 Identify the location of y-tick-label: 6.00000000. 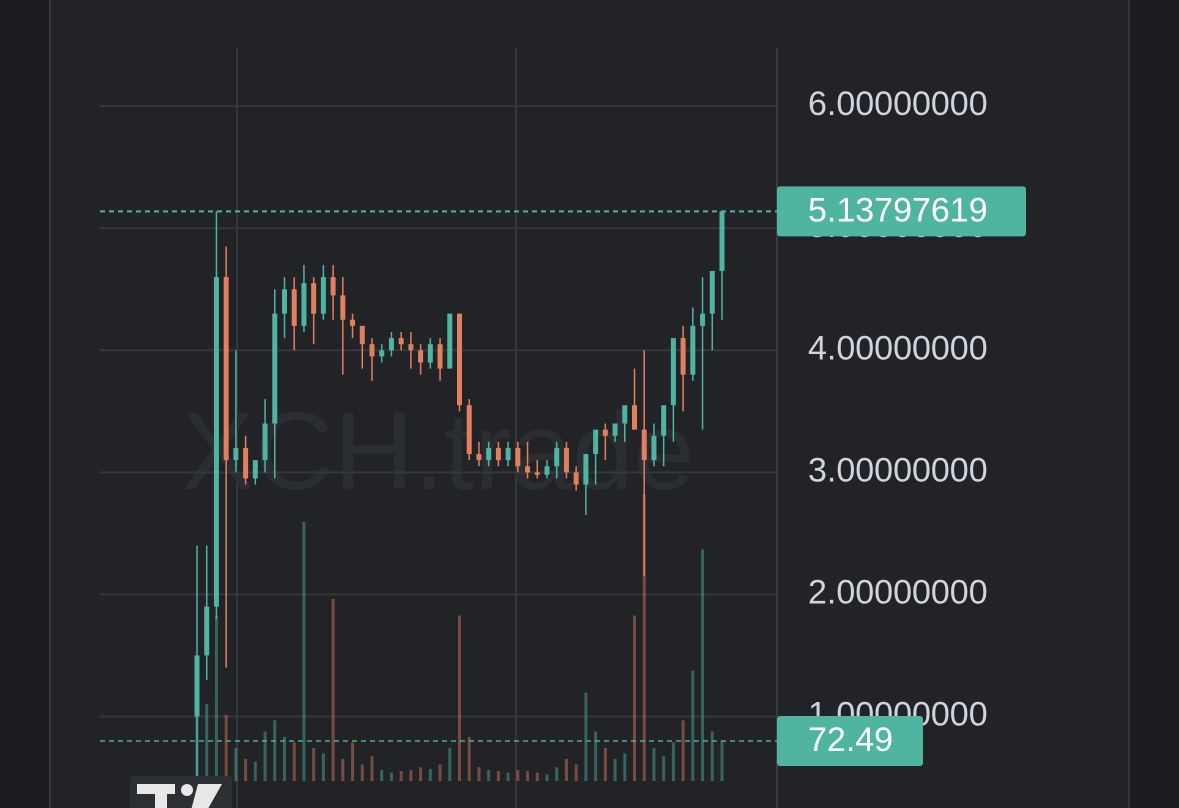
(898, 104).